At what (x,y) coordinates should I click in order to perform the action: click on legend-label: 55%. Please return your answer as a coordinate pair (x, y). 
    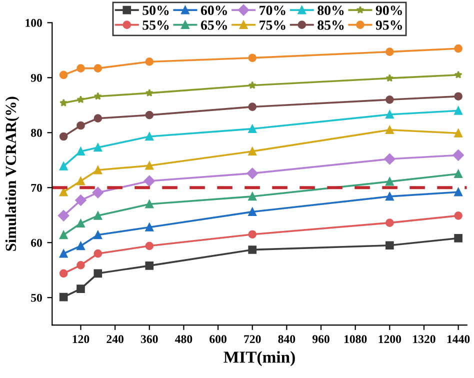
    Looking at the image, I should click on (155, 25).